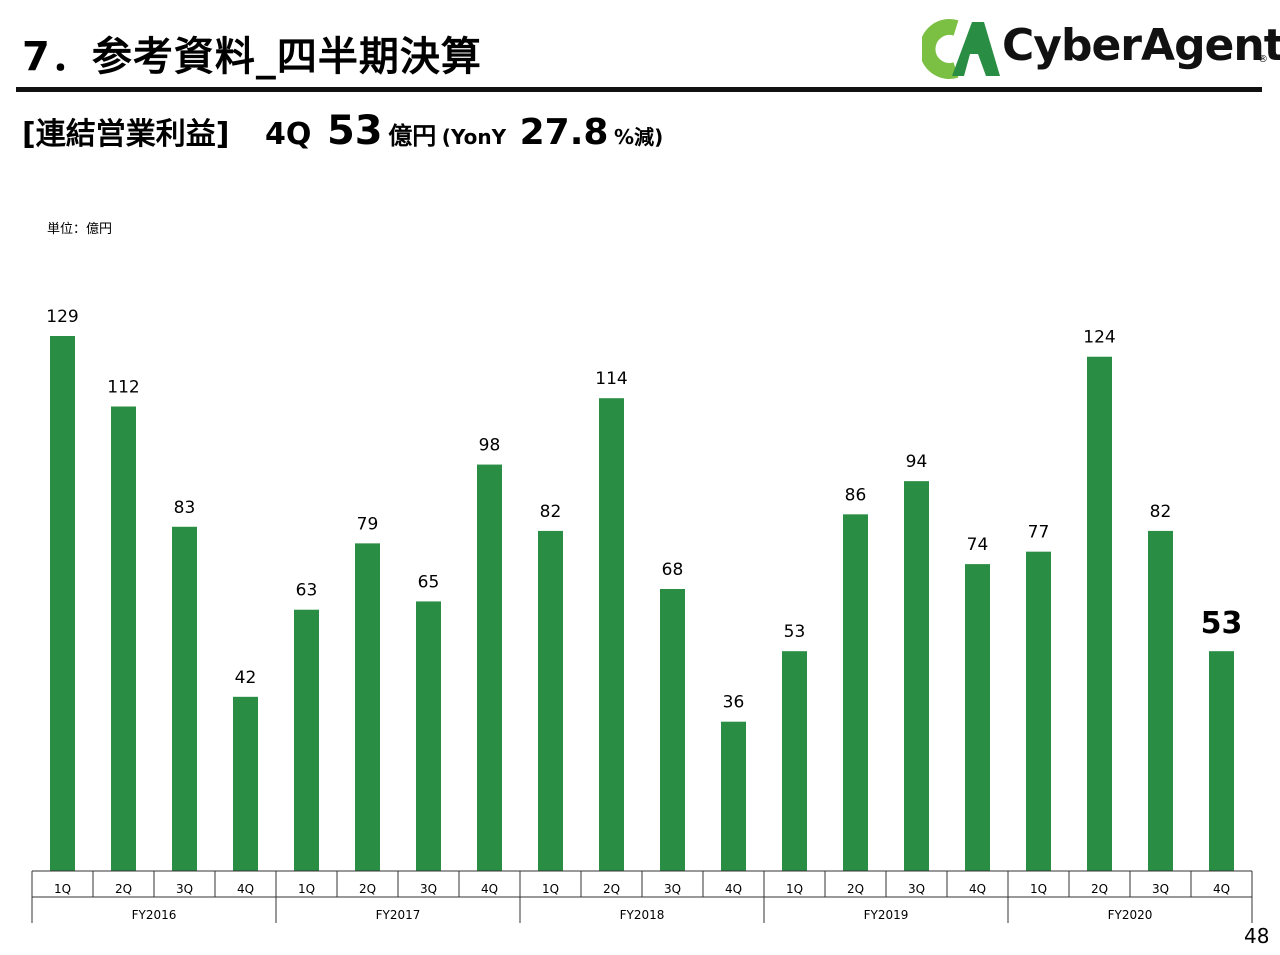 The width and height of the screenshot is (1280, 955). What do you see at coordinates (795, 632) in the screenshot?
I see `bar-value-label-13: 53` at bounding box center [795, 632].